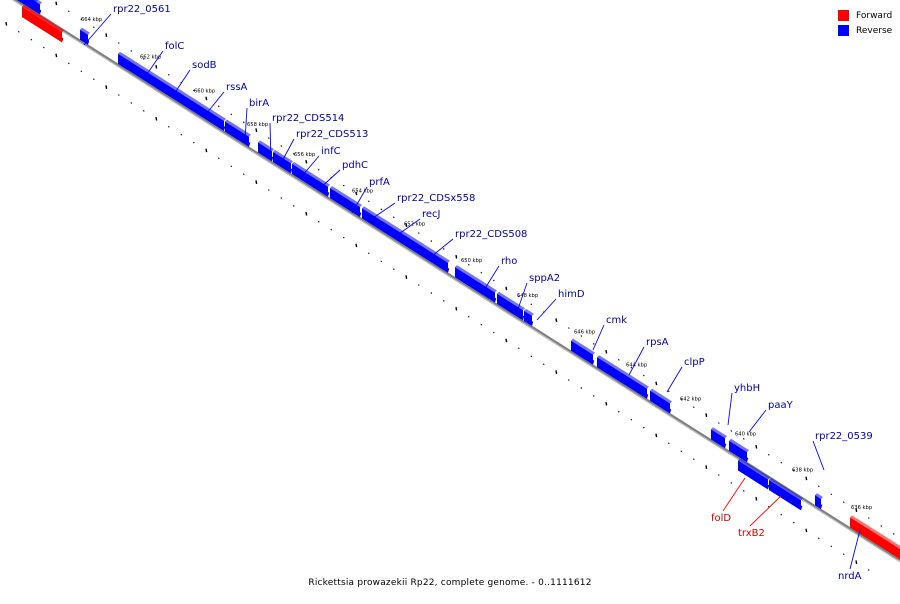  I want to click on leader-line-infC, so click(310, 166).